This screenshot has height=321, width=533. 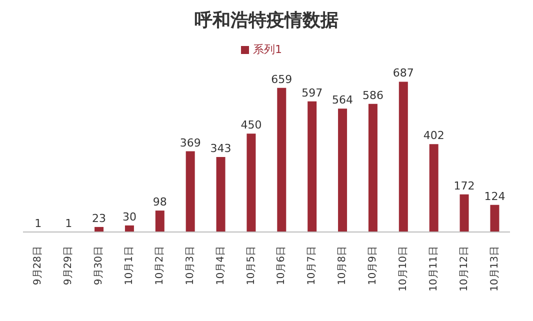 I want to click on data-label: 23, so click(x=99, y=218).